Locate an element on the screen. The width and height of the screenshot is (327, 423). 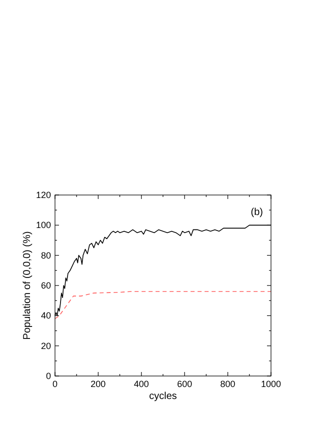
x-axis-title: cycles is located at coordinates (163, 396).